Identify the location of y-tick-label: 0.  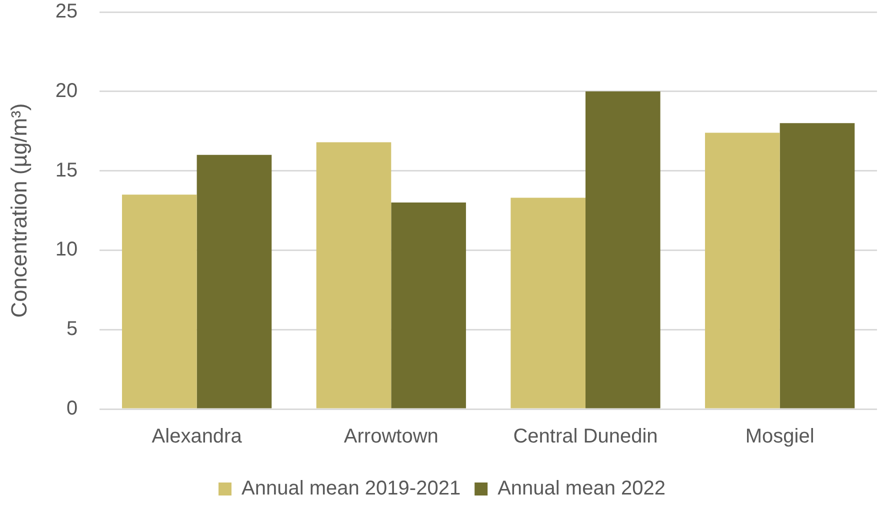
(72, 409).